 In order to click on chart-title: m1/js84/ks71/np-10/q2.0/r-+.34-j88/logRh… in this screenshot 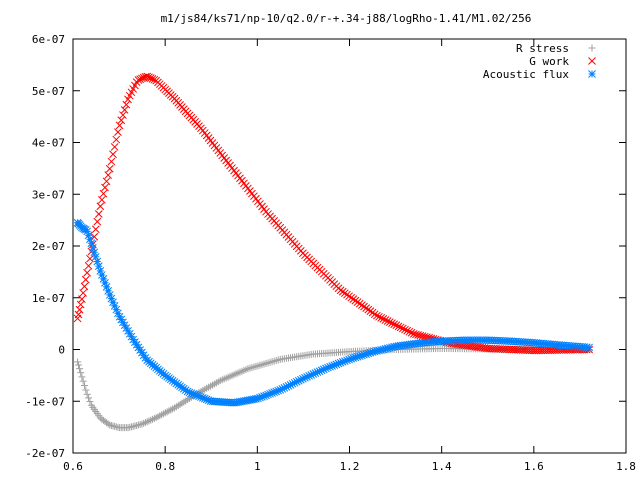, I will do `click(346, 18)`.